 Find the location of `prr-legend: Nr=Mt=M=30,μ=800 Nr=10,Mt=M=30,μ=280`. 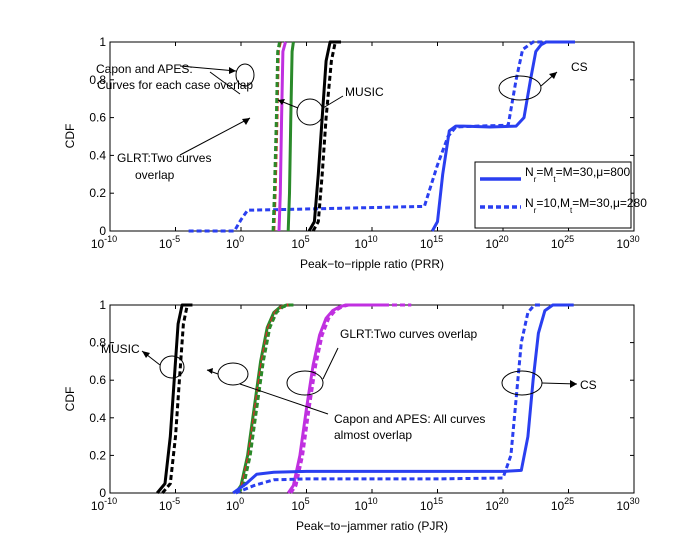

prr-legend: Nr=Mt=M=30,μ=800 Nr=10,Mt=M=30,μ=280 is located at coordinates (560, 195).